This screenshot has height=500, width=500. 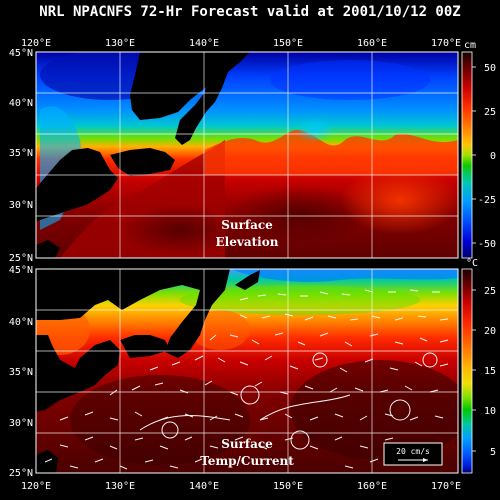 I want to click on lon-label-150: 150°E, so click(x=288, y=43).